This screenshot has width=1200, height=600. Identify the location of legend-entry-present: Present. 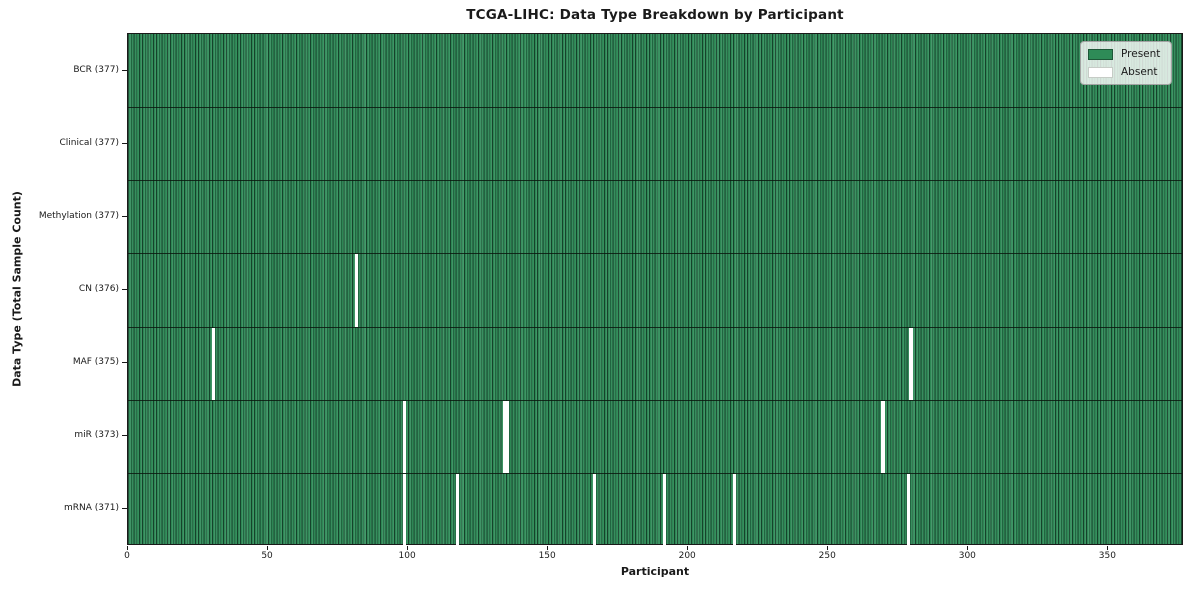
(1124, 54).